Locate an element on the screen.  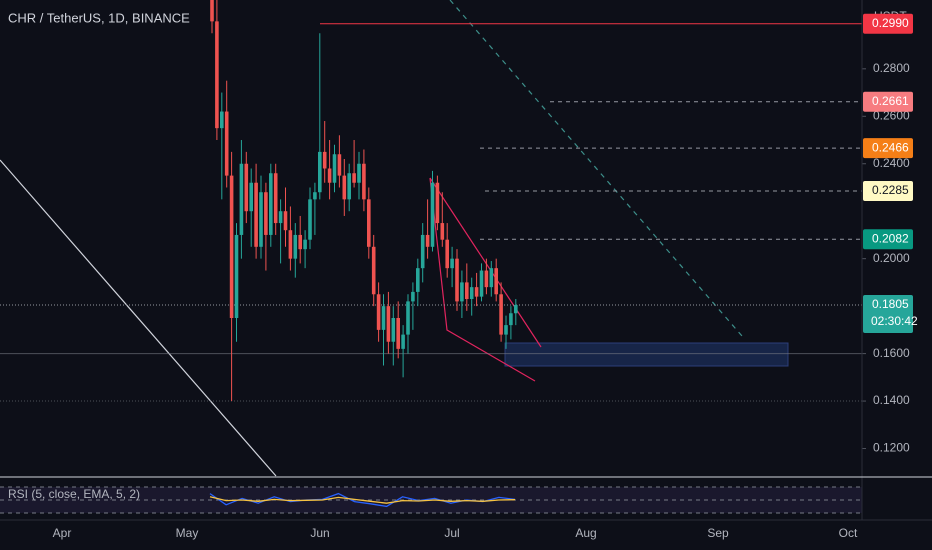
countdown: 02:30:42 is located at coordinates (894, 321).